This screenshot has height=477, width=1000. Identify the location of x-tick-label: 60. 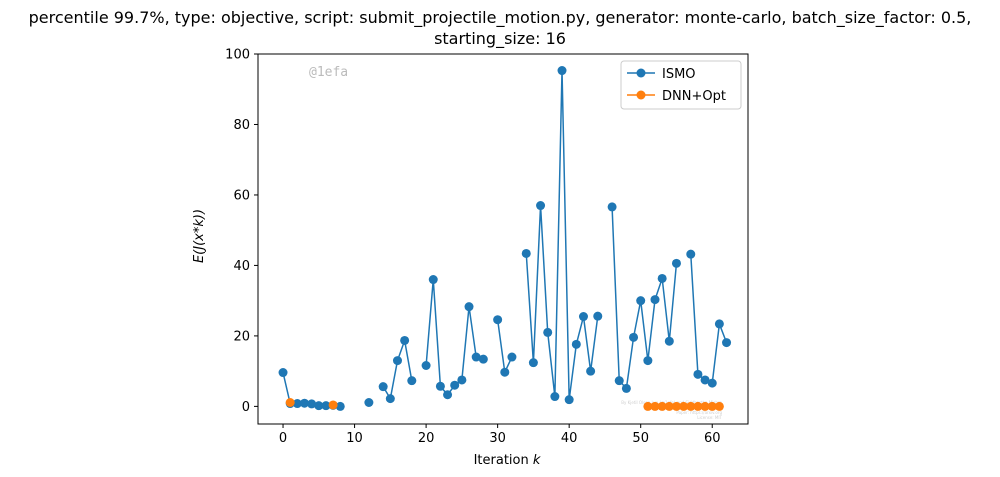
(712, 438).